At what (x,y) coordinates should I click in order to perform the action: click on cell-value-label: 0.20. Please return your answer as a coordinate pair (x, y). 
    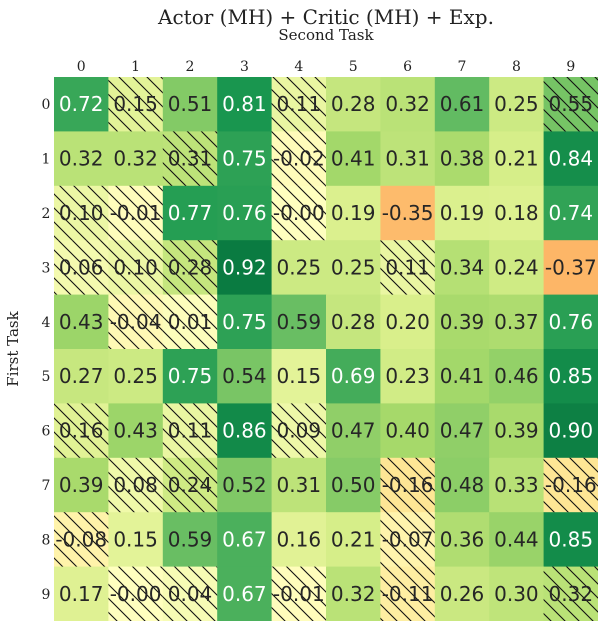
    Looking at the image, I should click on (407, 322).